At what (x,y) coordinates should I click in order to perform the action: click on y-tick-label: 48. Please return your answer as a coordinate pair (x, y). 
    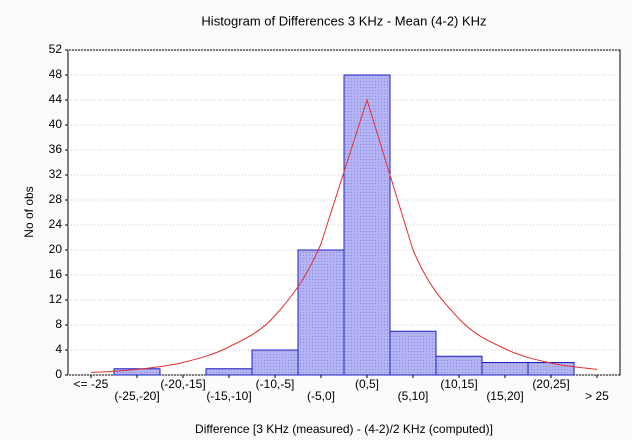
    Looking at the image, I should click on (56, 74).